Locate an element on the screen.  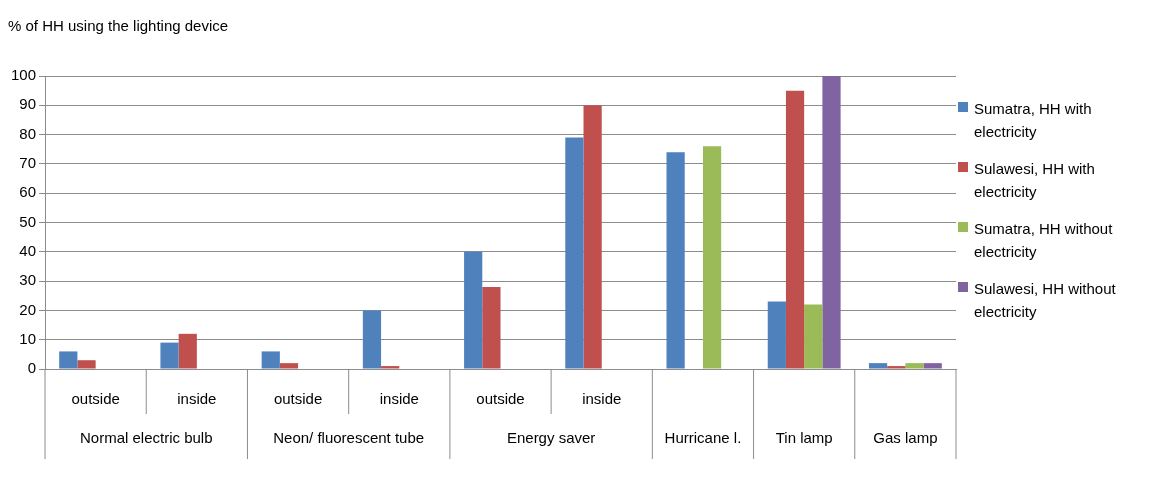
y-tick-label: 30 is located at coordinates (28, 280).